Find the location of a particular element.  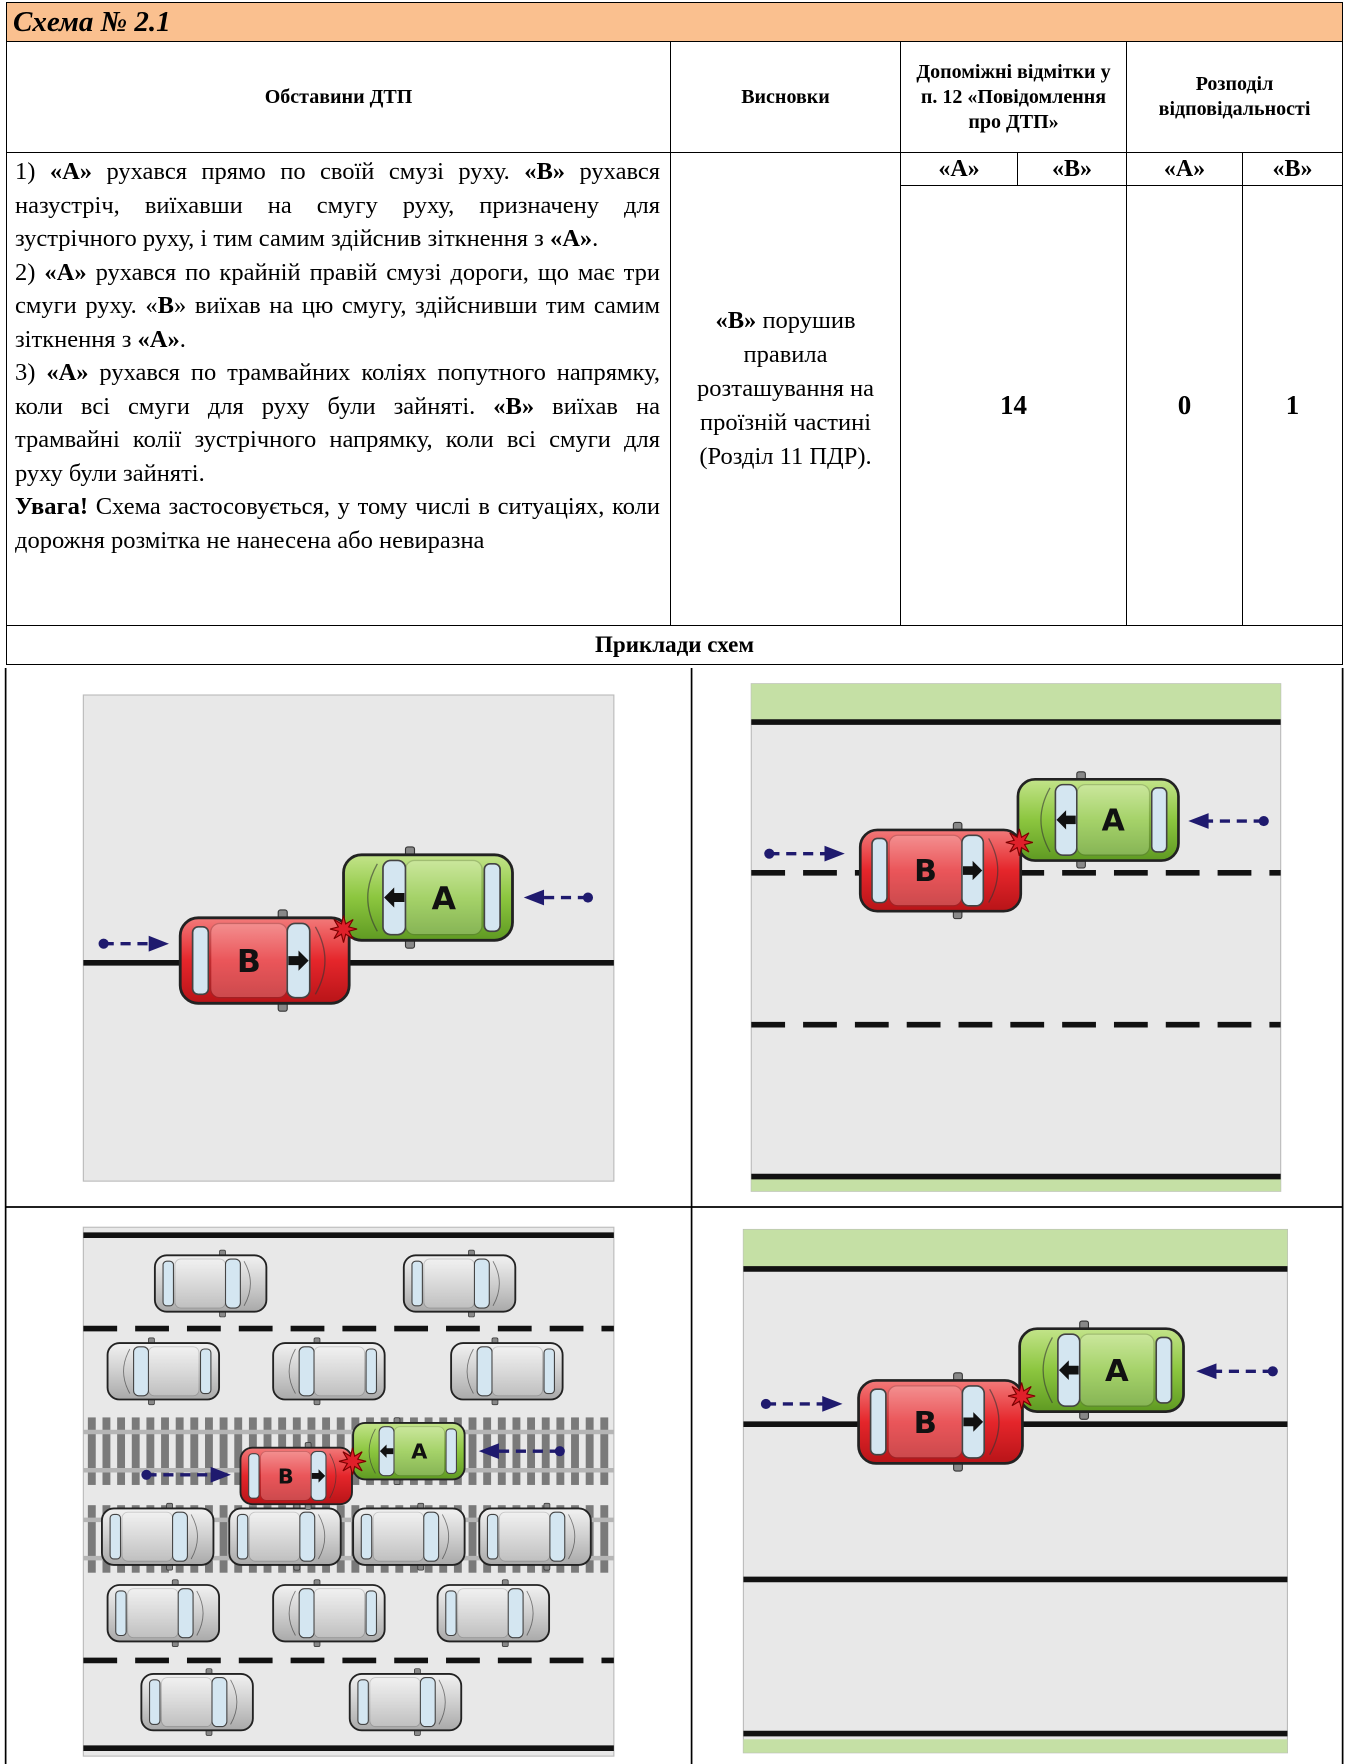

header-cell: Висновки is located at coordinates (785, 97).